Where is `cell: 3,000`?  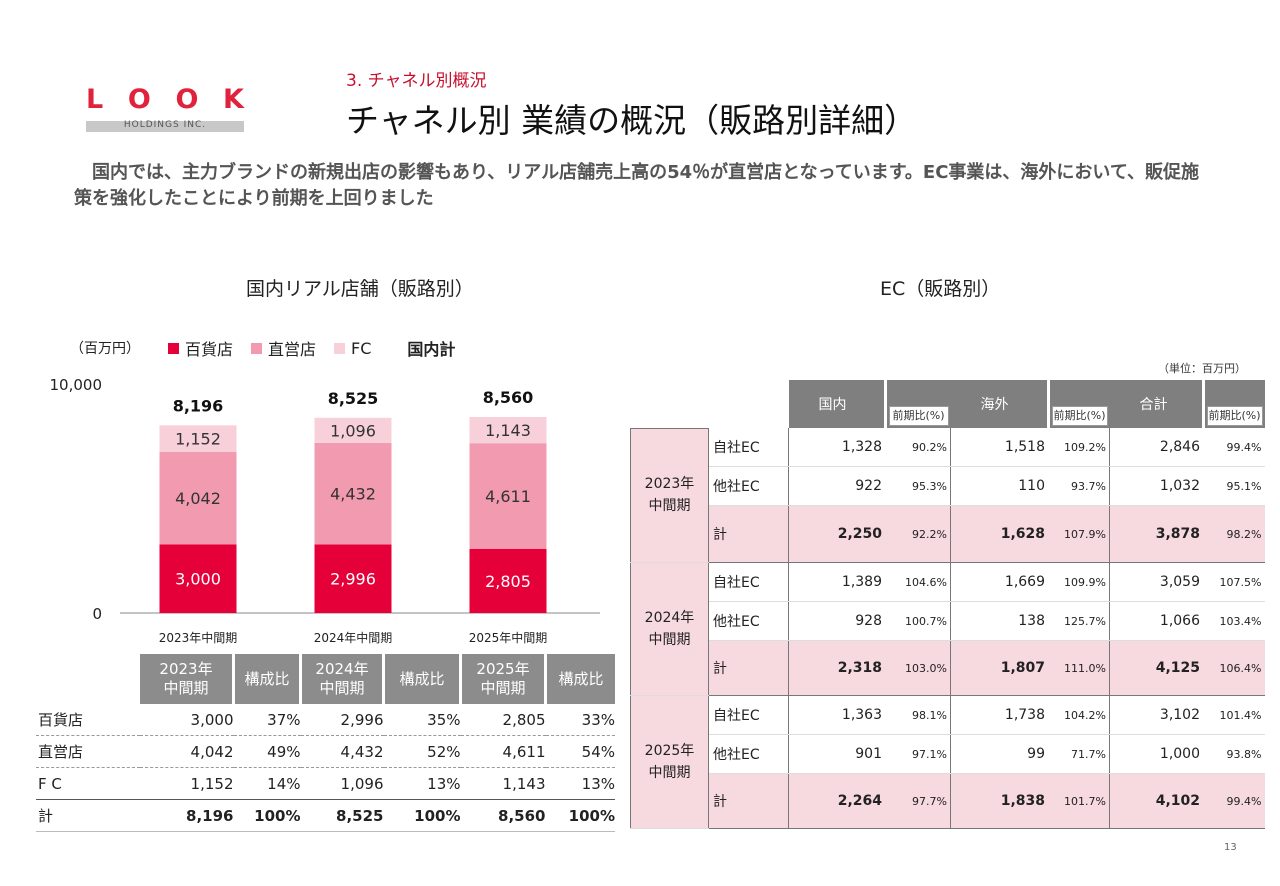 cell: 3,000 is located at coordinates (187, 720).